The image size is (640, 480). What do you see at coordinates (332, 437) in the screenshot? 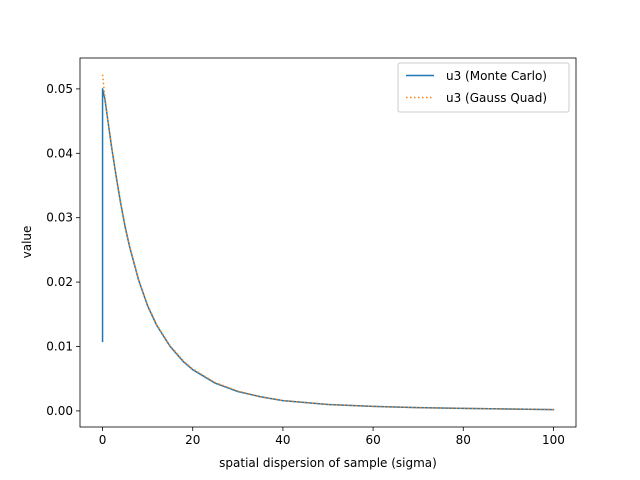
I see `x-axis-ticks: 0 20 40 60 80 100` at bounding box center [332, 437].